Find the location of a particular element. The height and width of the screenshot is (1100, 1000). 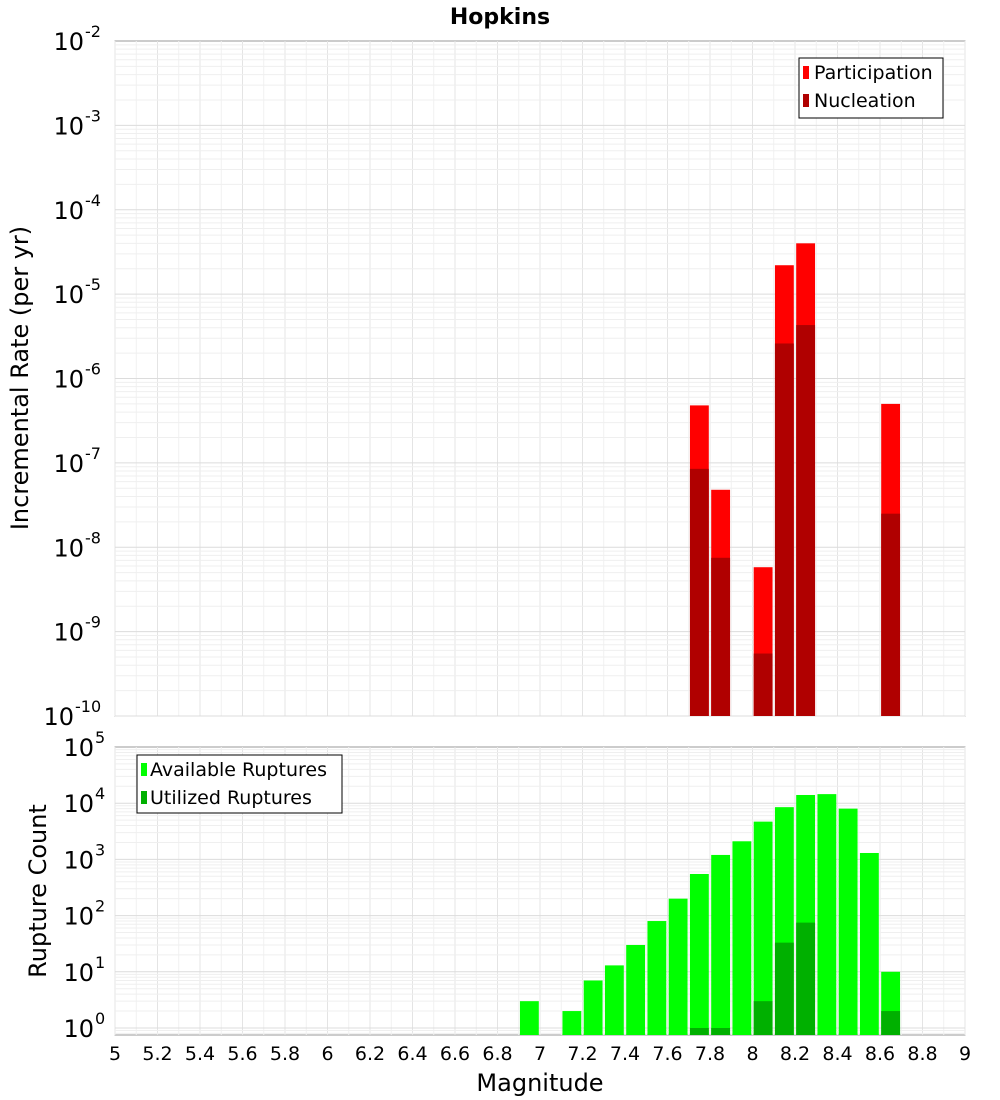

y-tick-label: 10 -3 is located at coordinates (77, 123).